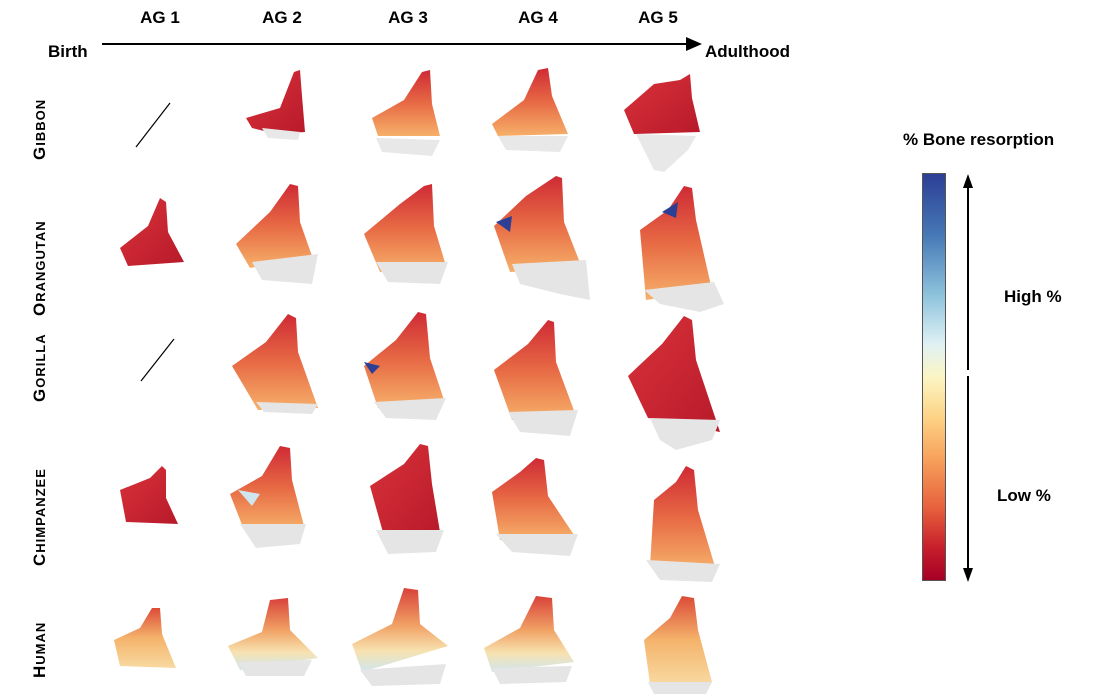 This screenshot has width=1095, height=700. Describe the element at coordinates (39, 367) in the screenshot. I see `species-label-gorilla: GORILLA` at that location.